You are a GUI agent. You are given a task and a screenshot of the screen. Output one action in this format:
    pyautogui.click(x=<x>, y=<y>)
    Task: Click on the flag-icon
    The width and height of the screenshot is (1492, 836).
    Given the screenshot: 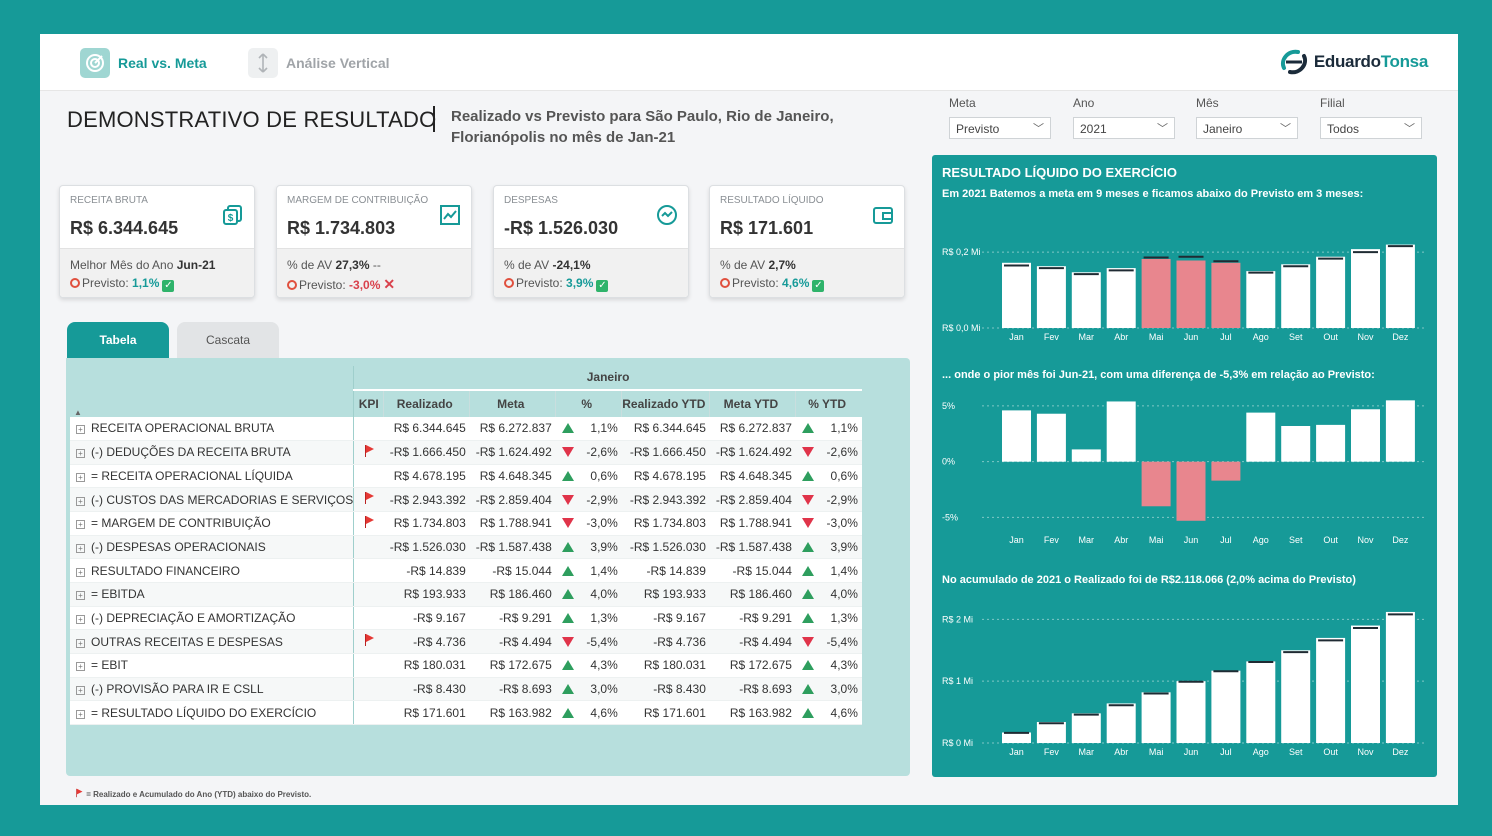 What is the action you would take?
    pyautogui.click(x=369, y=450)
    